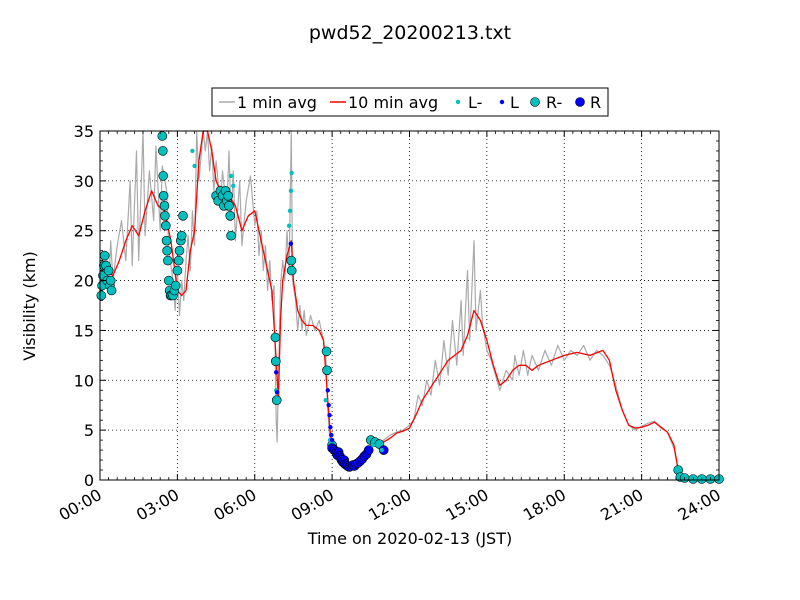 The width and height of the screenshot is (800, 600). Describe the element at coordinates (89, 480) in the screenshot. I see `y-tick-label: 0` at that location.